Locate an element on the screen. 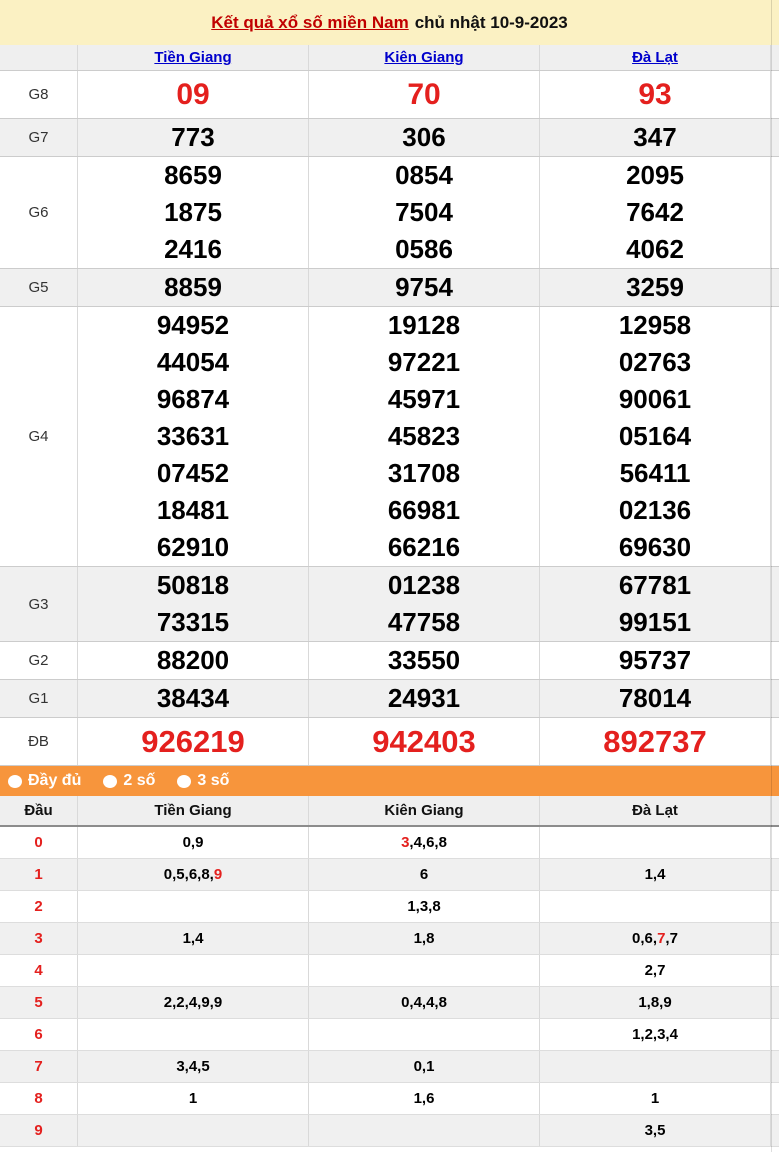  prize-number: 2095 is located at coordinates (655, 175).